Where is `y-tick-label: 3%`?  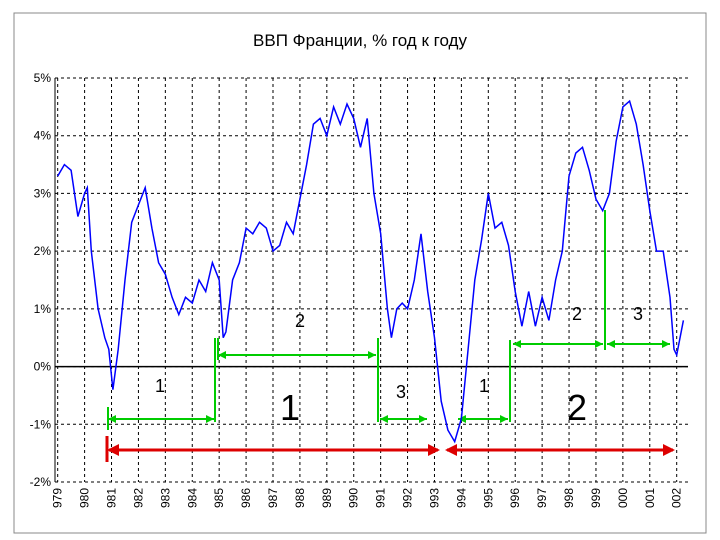
y-tick-label: 3% is located at coordinates (43, 193).